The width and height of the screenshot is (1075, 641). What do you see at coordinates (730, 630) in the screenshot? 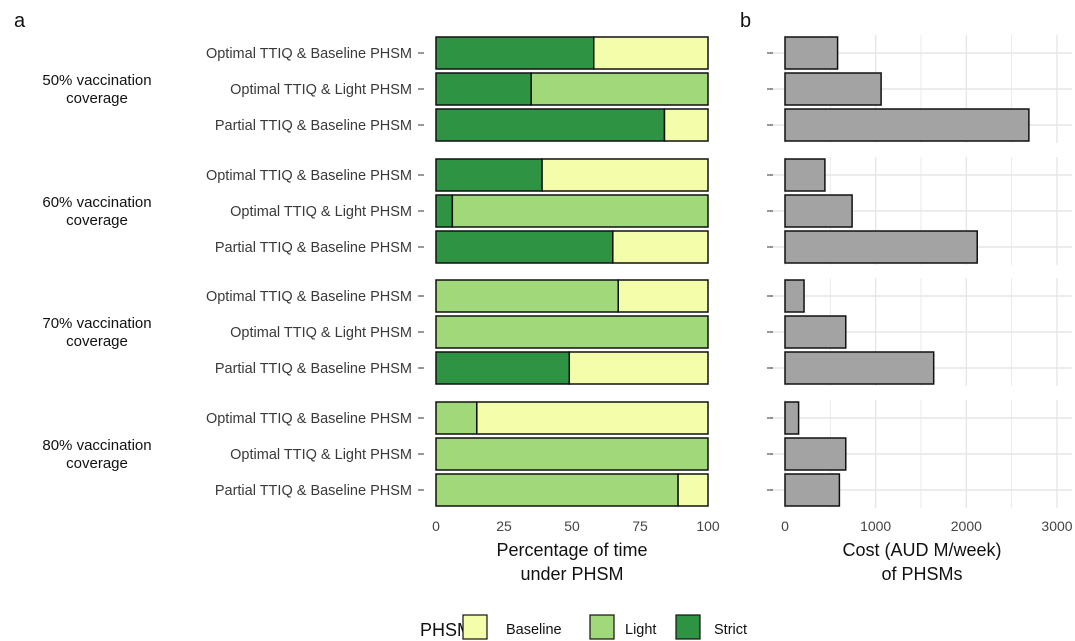
I see `legend-label-strict: Strict` at bounding box center [730, 630].